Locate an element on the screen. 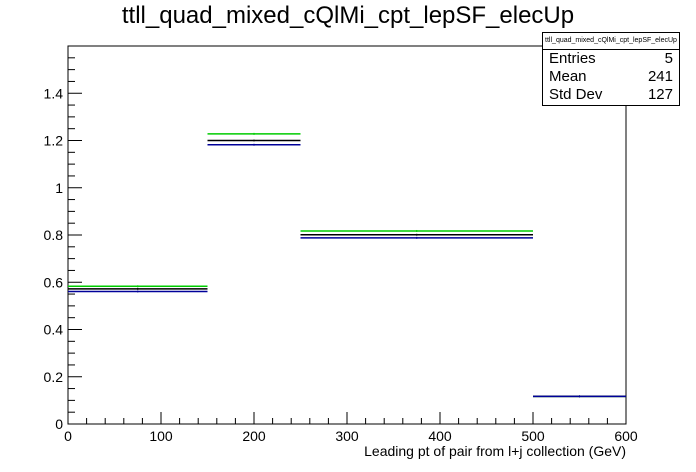 The image size is (696, 472). stats-value: 5 is located at coordinates (668, 58).